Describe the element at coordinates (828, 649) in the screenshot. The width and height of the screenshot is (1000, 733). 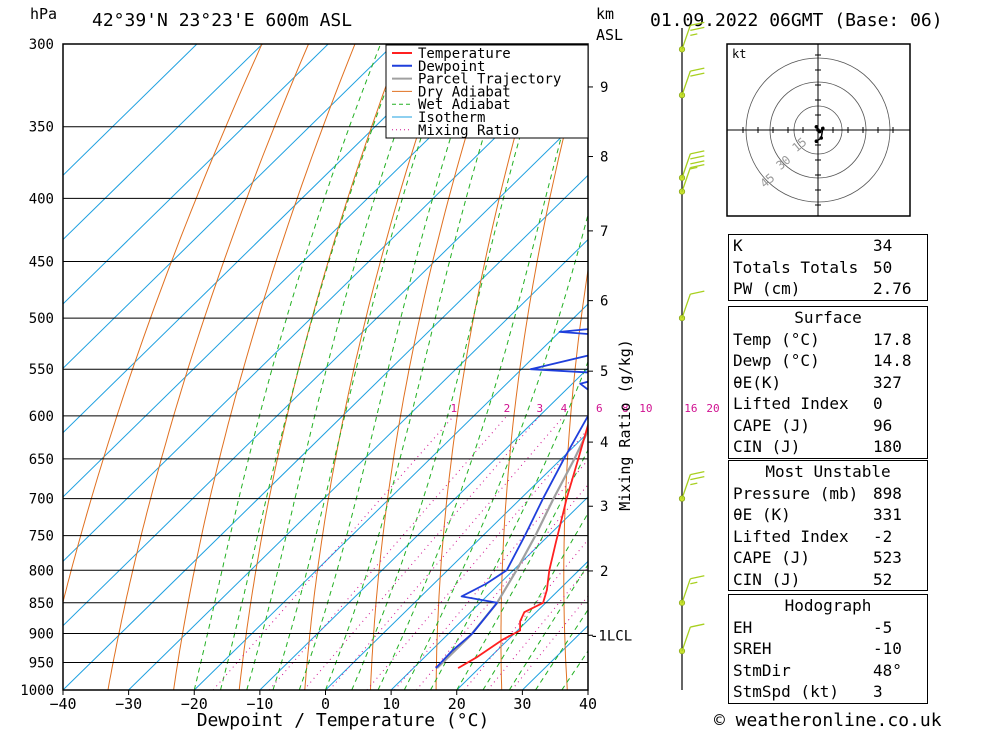
I see `table-row: SREH -10` at that location.